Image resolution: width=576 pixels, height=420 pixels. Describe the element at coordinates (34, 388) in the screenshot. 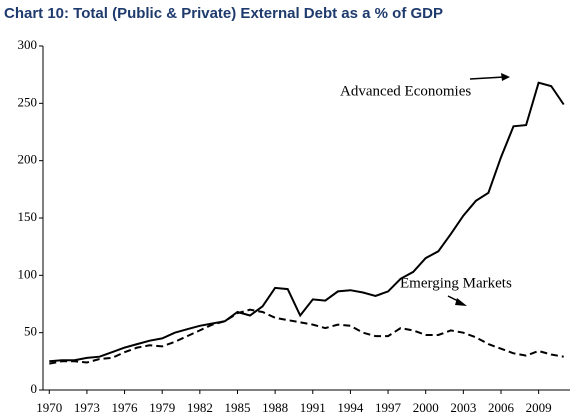

I see `y-tick-label: 0` at that location.